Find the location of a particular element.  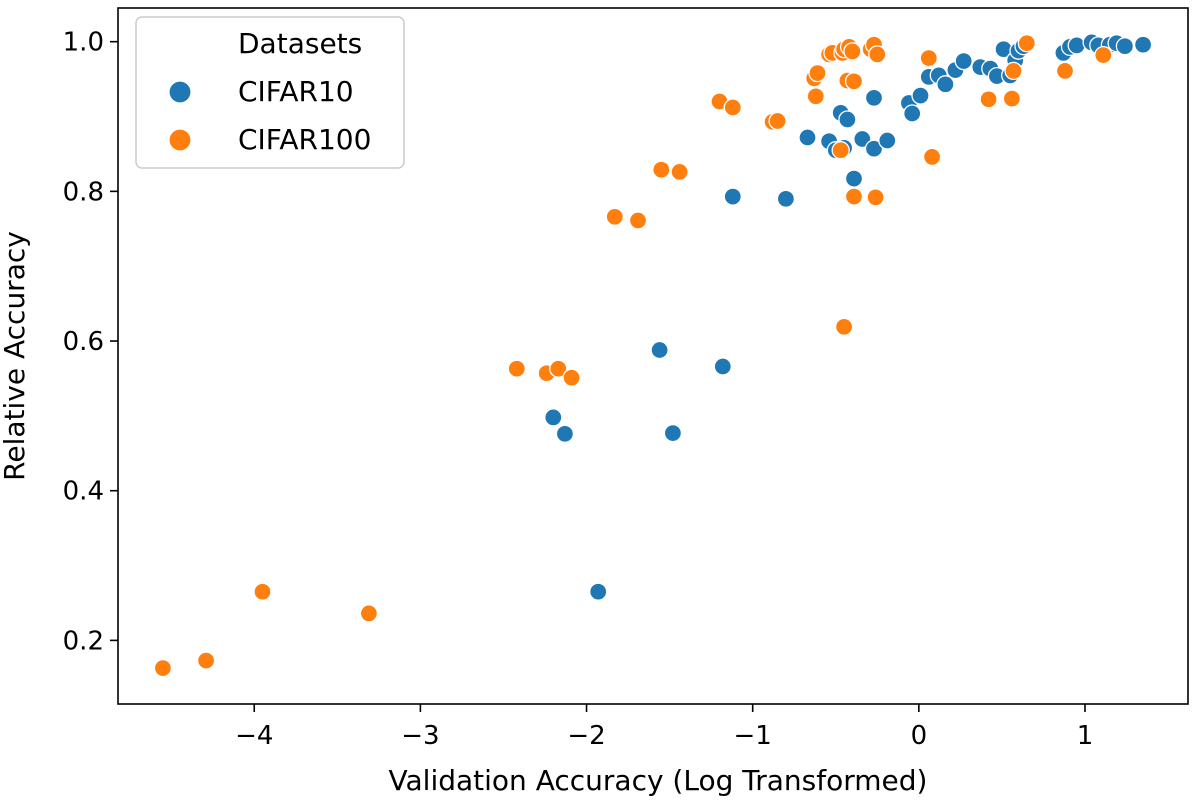

y-tick-label-2: 0.6 is located at coordinates (83, 342).